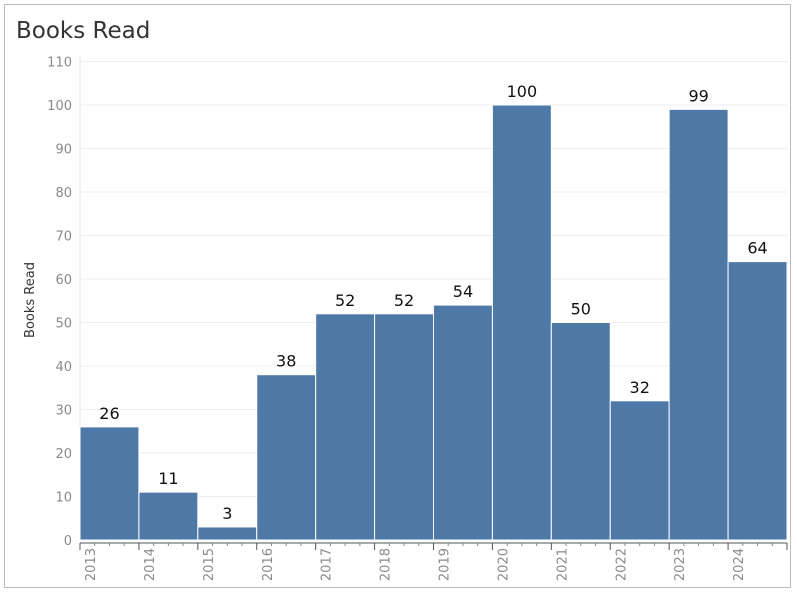 The width and height of the screenshot is (797, 592). I want to click on data-label-2022: 32, so click(640, 387).